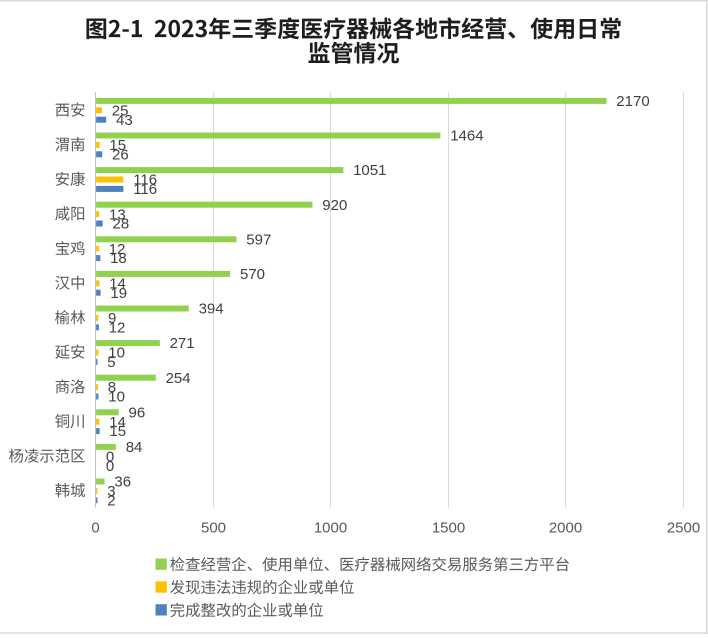 This screenshot has width=708, height=638. I want to click on svg-text: 19, so click(118, 293).